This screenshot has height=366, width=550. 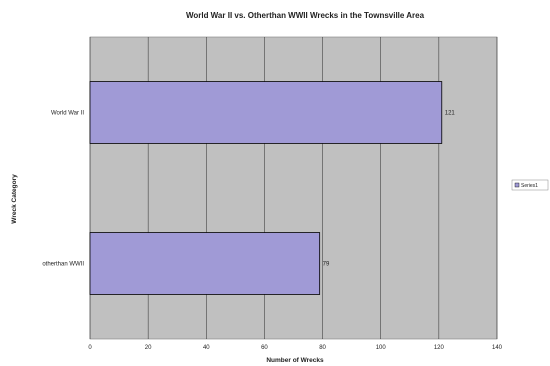 What do you see at coordinates (295, 348) in the screenshot?
I see `x-axis-ticks: 0 20 40 60 80 100 120 140` at bounding box center [295, 348].